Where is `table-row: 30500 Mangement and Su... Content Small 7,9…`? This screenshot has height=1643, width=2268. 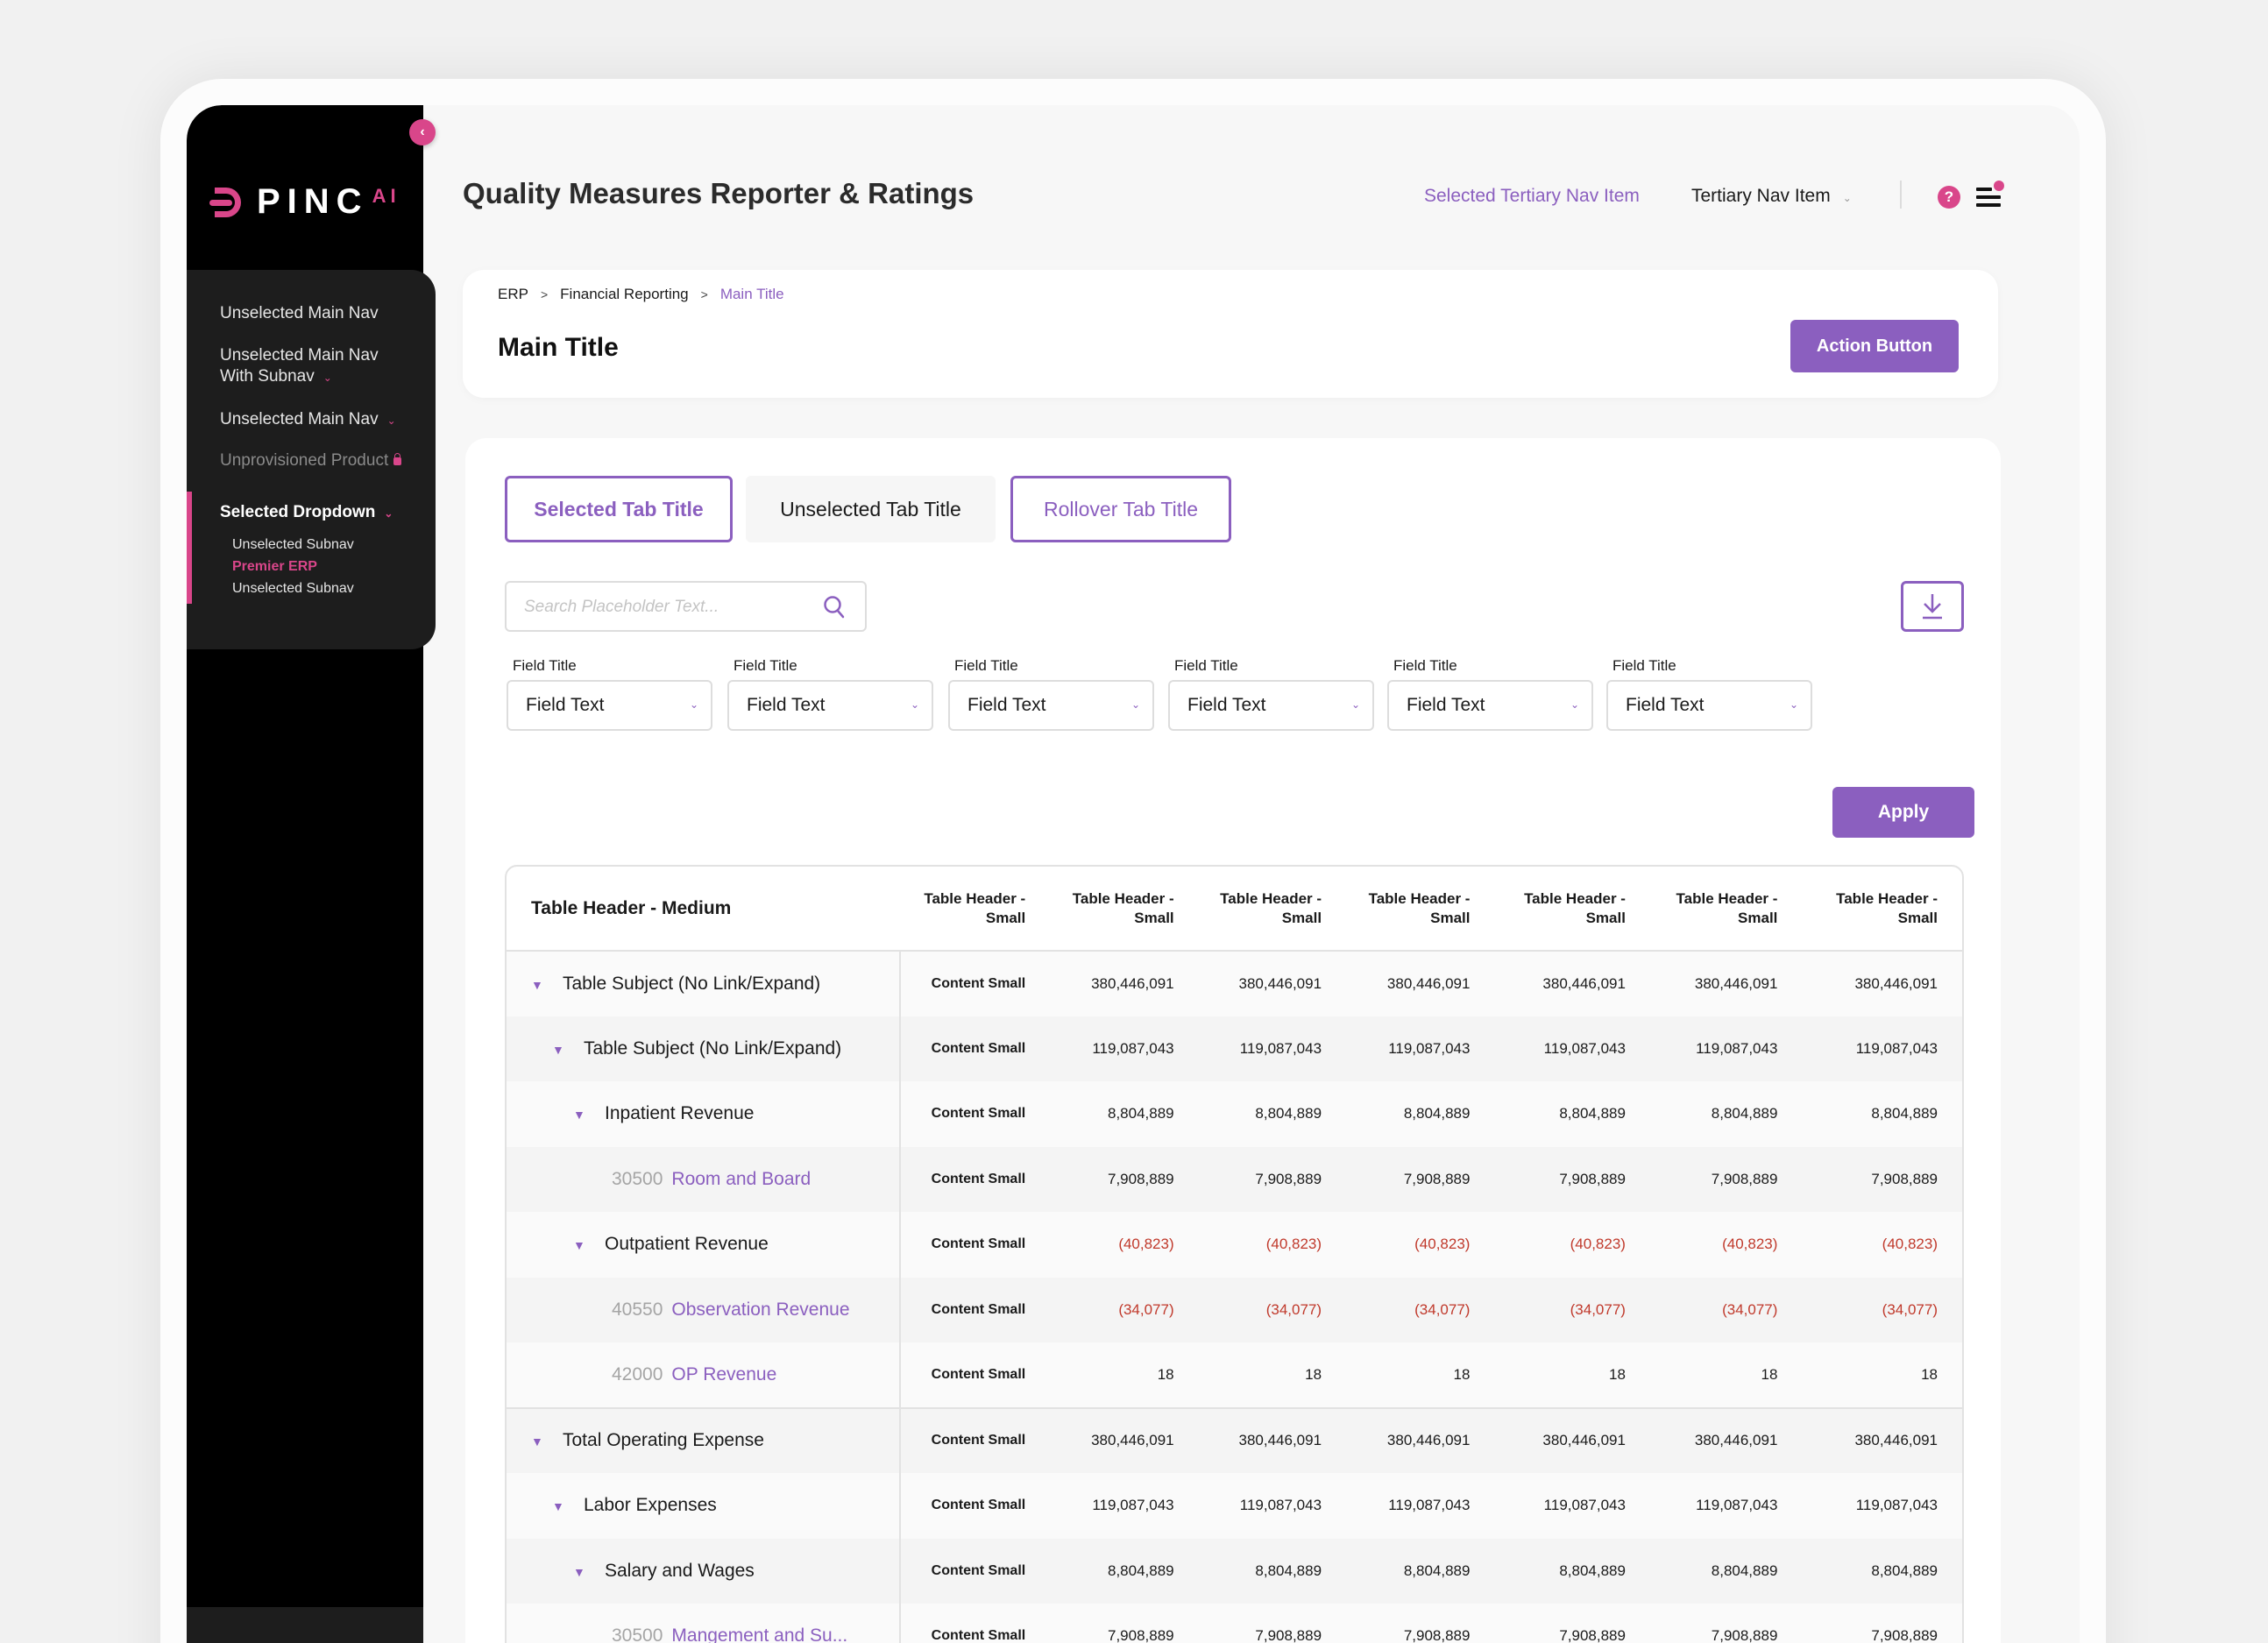 table-row: 30500 Mangement and Su... Content Small 7,9… is located at coordinates (1234, 1623).